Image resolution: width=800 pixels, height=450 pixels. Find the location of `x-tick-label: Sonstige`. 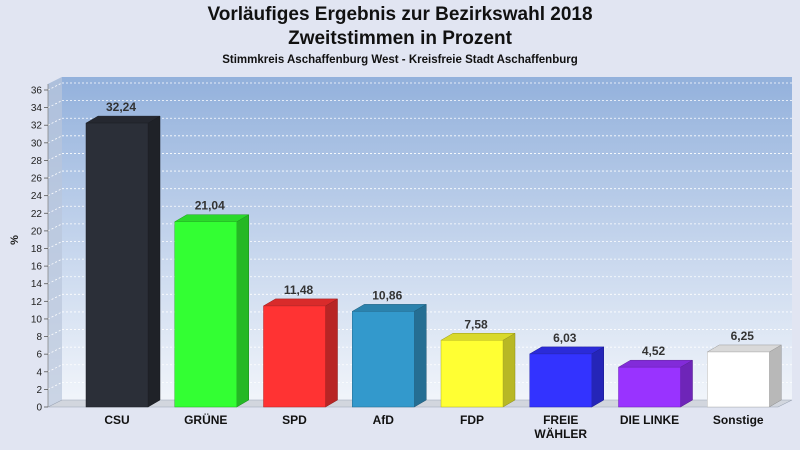

x-tick-label: Sonstige is located at coordinates (738, 420).